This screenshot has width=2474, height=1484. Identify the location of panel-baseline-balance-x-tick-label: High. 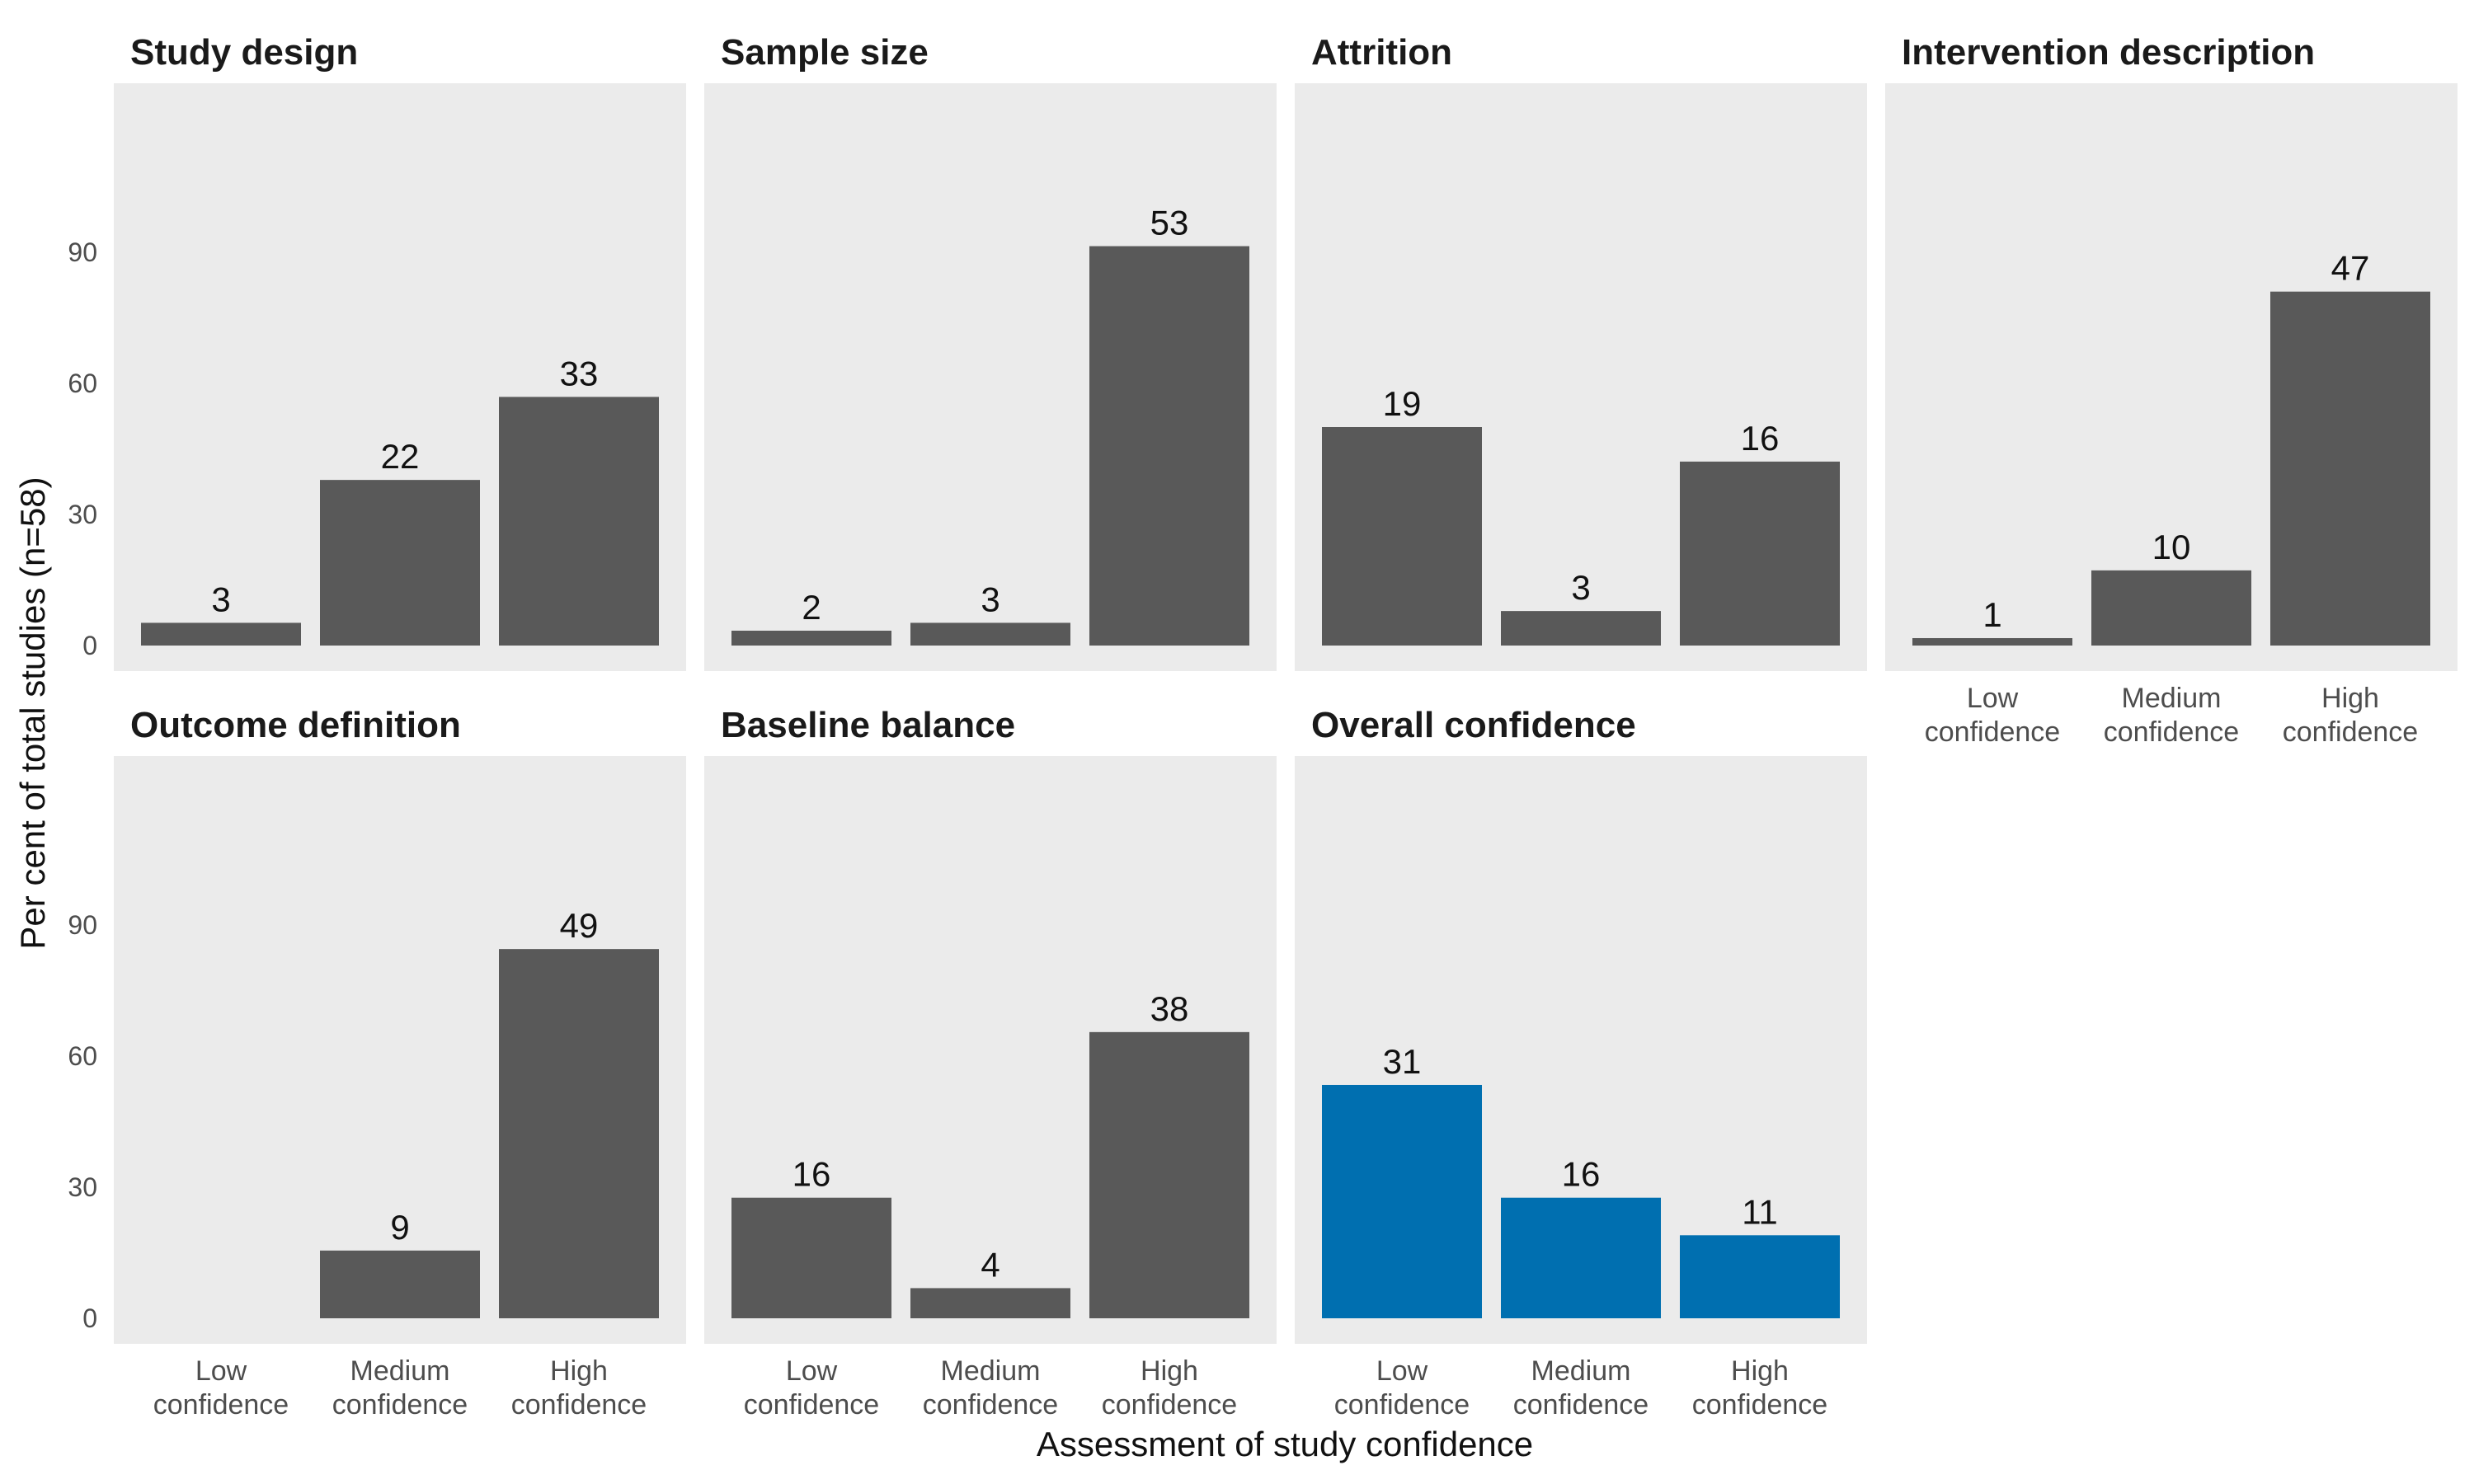
(1169, 1371).